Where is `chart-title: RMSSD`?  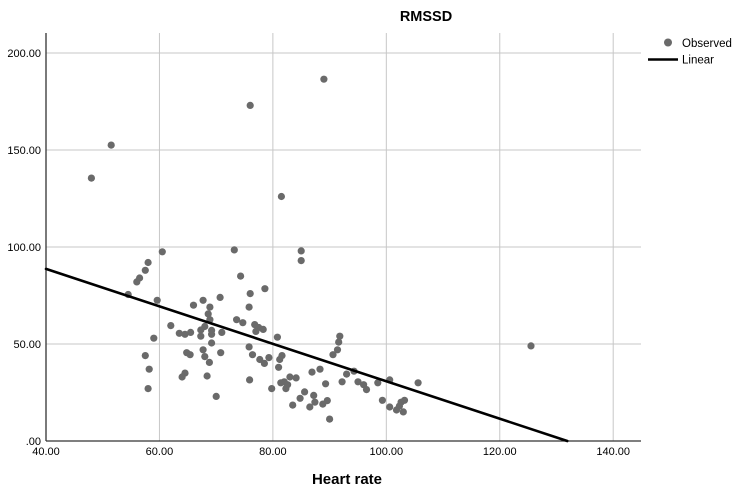 chart-title: RMSSD is located at coordinates (426, 17).